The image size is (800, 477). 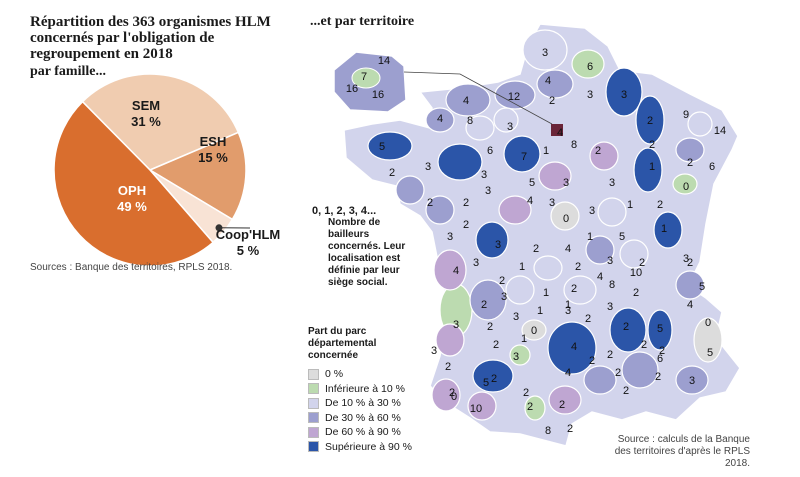 What do you see at coordinates (362, 21) in the screenshot?
I see `map-subtitle: ...et par territoire` at bounding box center [362, 21].